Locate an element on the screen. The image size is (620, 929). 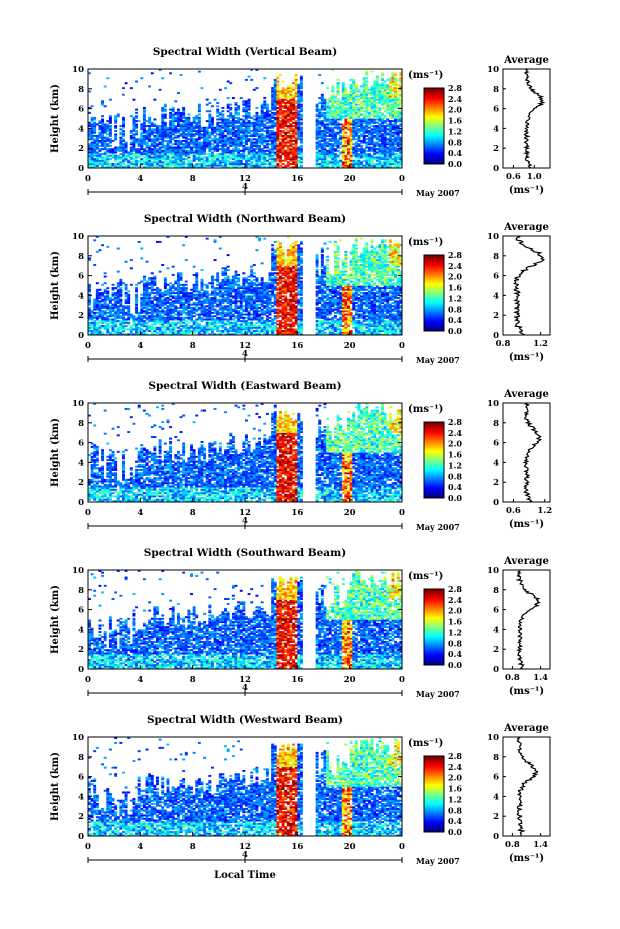
date-label: May 2007 is located at coordinates (438, 193).